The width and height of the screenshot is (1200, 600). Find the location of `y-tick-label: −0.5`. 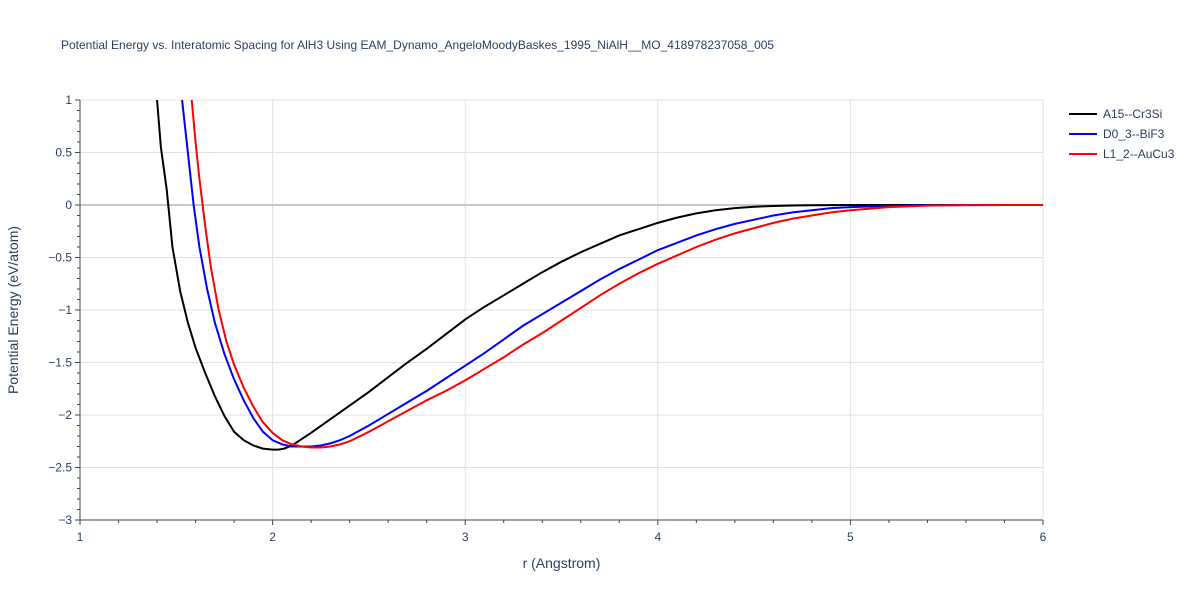

y-tick-label: −0.5 is located at coordinates (60, 258).